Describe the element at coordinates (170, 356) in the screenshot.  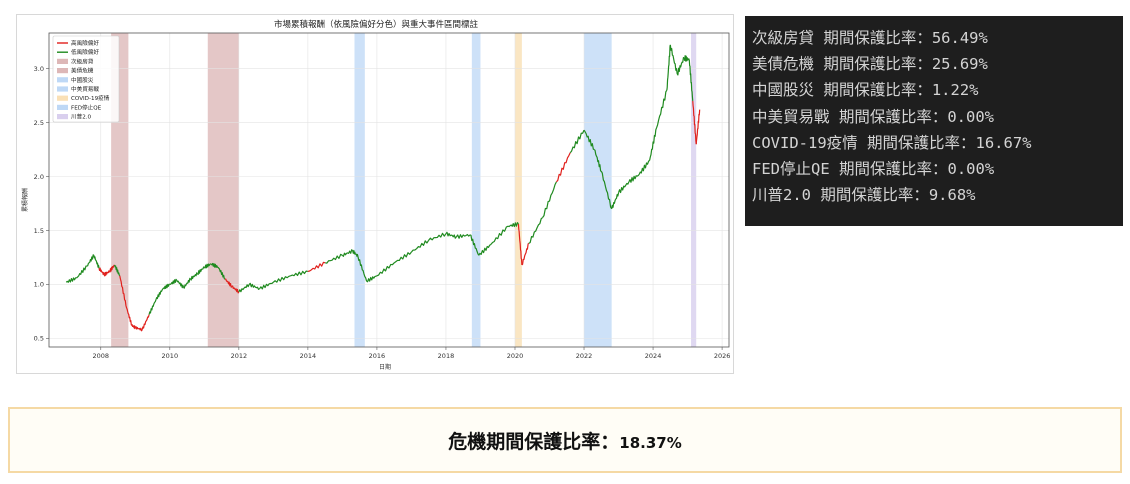
I see `x-tick-label: 2010` at that location.